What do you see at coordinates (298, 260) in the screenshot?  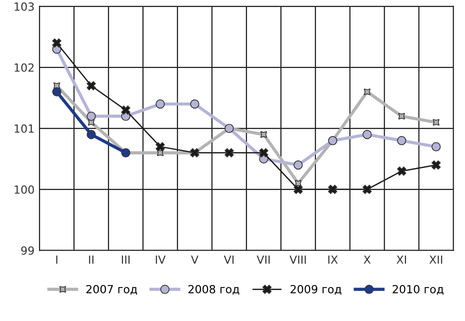 I see `x-tick-label: VIII` at bounding box center [298, 260].